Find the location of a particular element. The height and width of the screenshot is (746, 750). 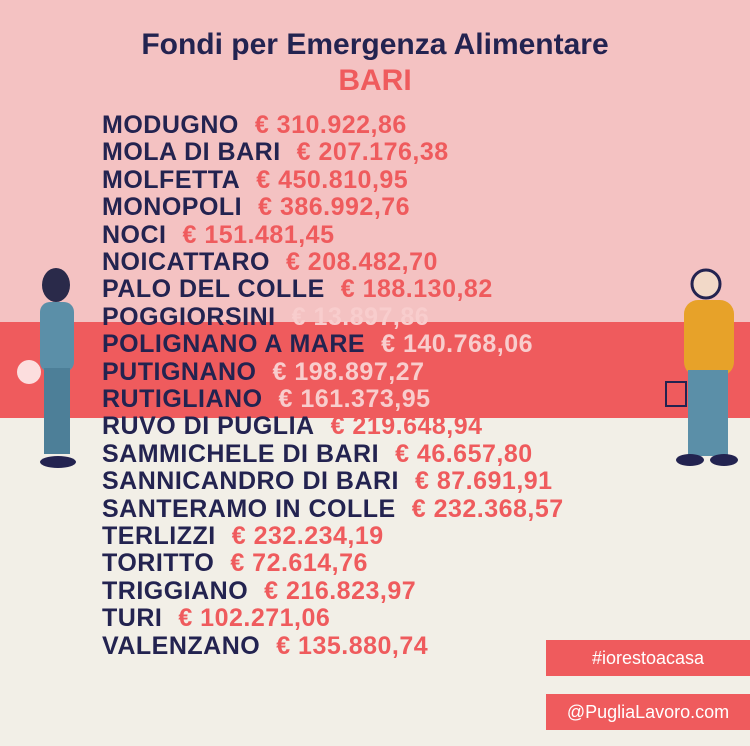

fund-row: MOLFETTA € 450.810,95 is located at coordinates (255, 179).